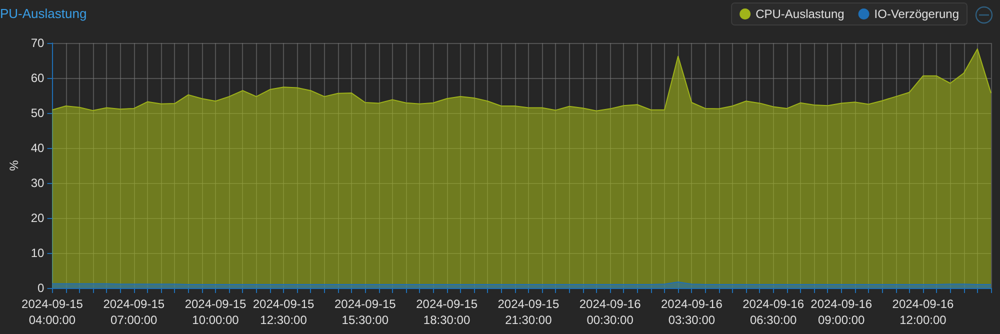  What do you see at coordinates (41, 288) in the screenshot?
I see `y-tick-label: 0` at bounding box center [41, 288].